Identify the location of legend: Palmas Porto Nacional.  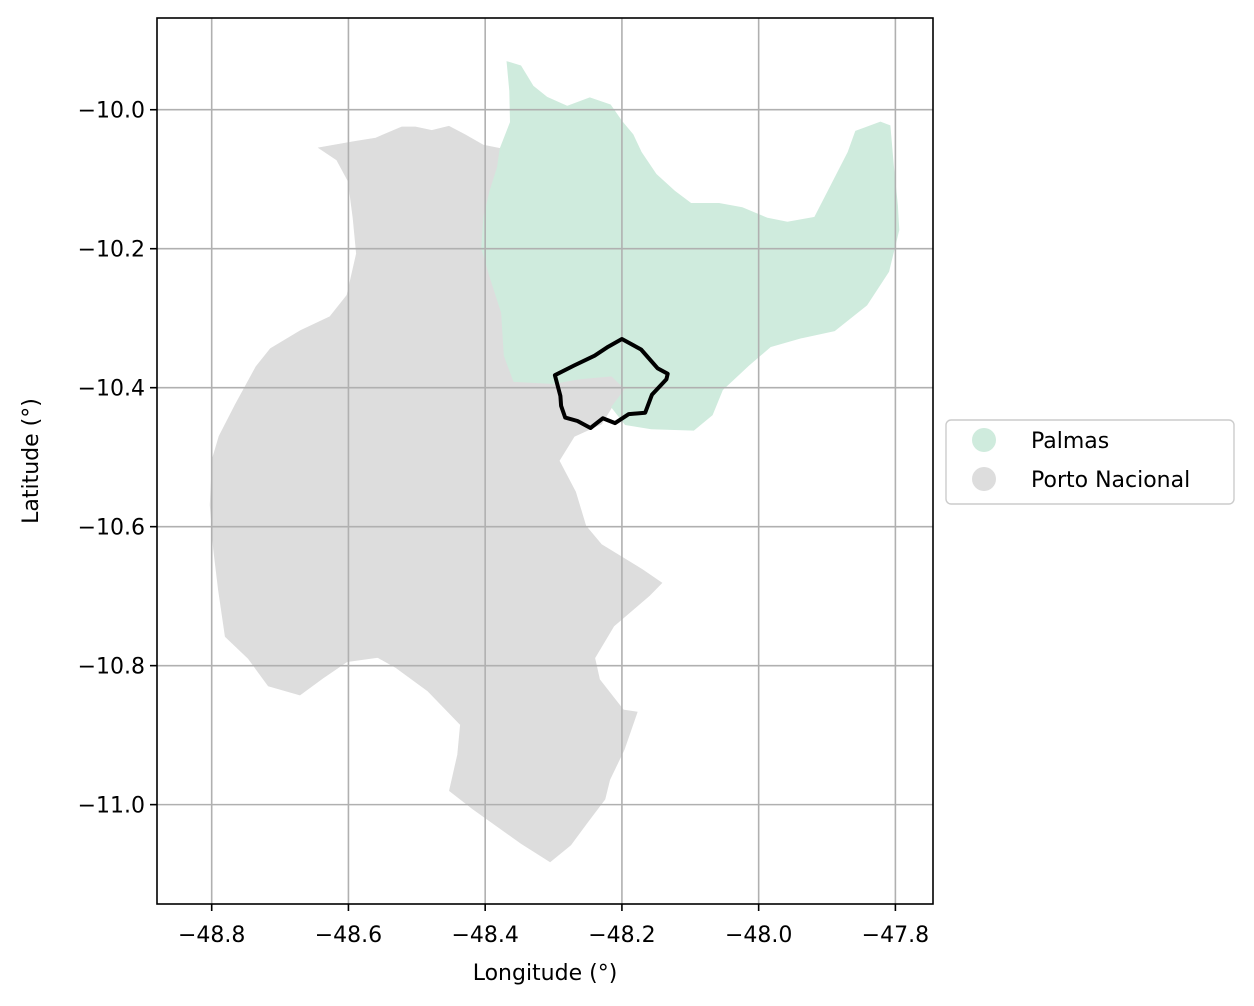
(1090, 462).